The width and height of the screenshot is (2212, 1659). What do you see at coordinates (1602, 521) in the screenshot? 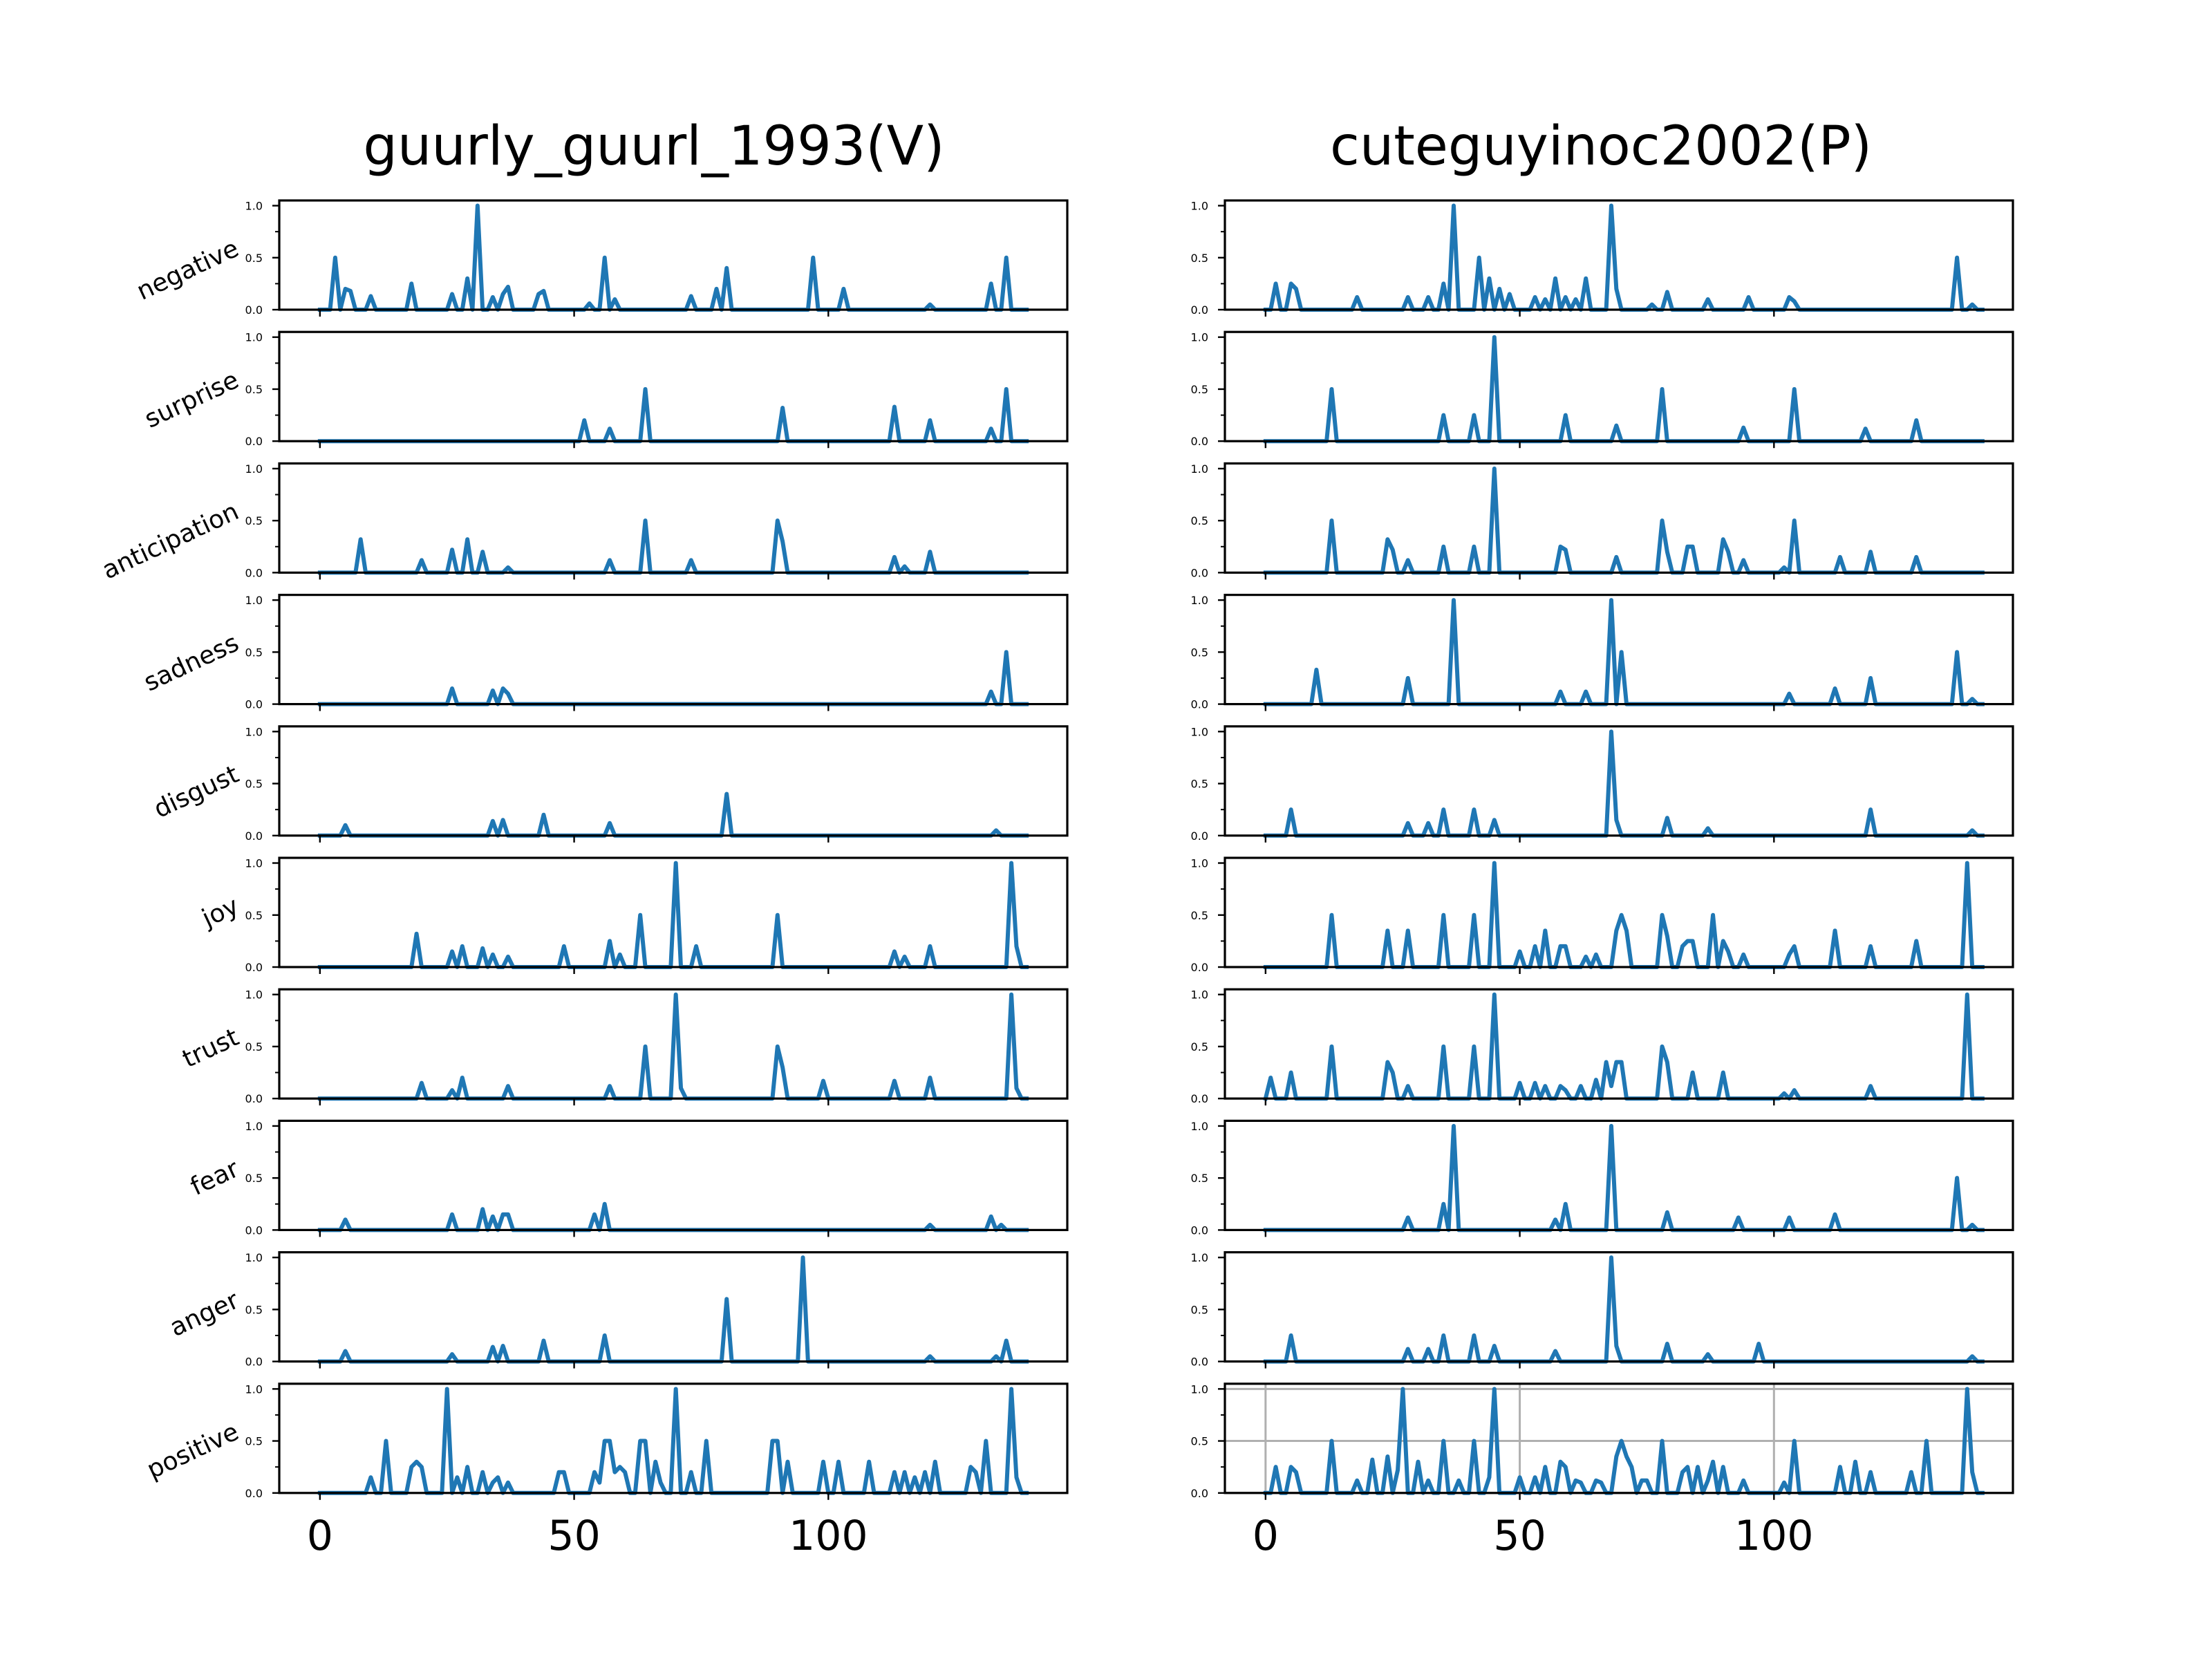
I see `panel-right-anticipation: 0.0 0.5 1.0` at bounding box center [1602, 521].